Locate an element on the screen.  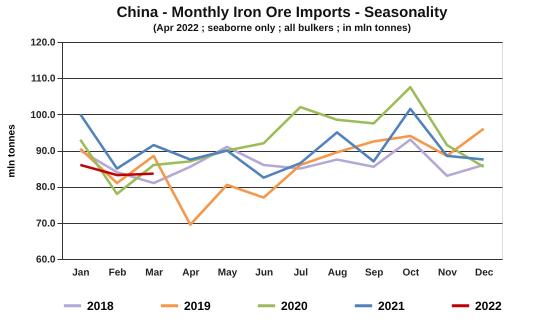
x-tick-label: Oct is located at coordinates (411, 273).